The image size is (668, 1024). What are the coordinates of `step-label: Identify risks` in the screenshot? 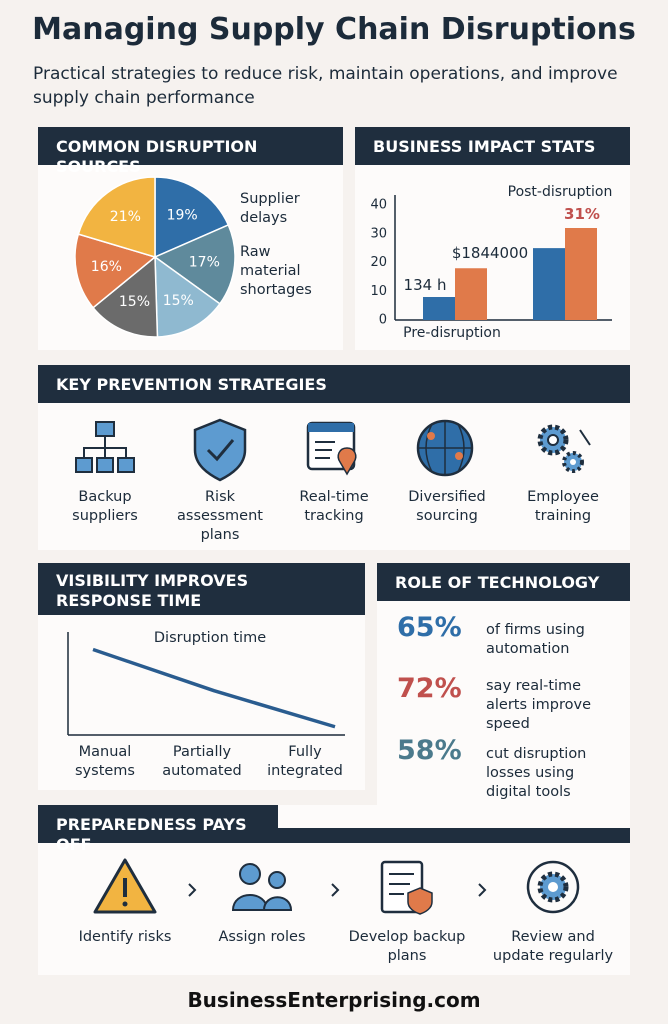 It's located at (125, 937).